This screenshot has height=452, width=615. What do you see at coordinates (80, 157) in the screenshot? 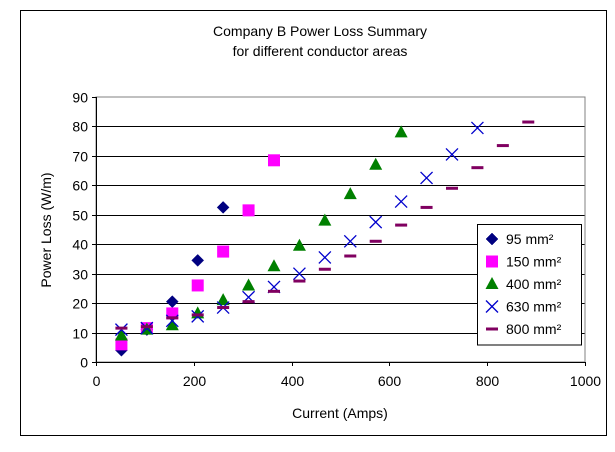
I see `y-tick-label: 70` at bounding box center [80, 157].